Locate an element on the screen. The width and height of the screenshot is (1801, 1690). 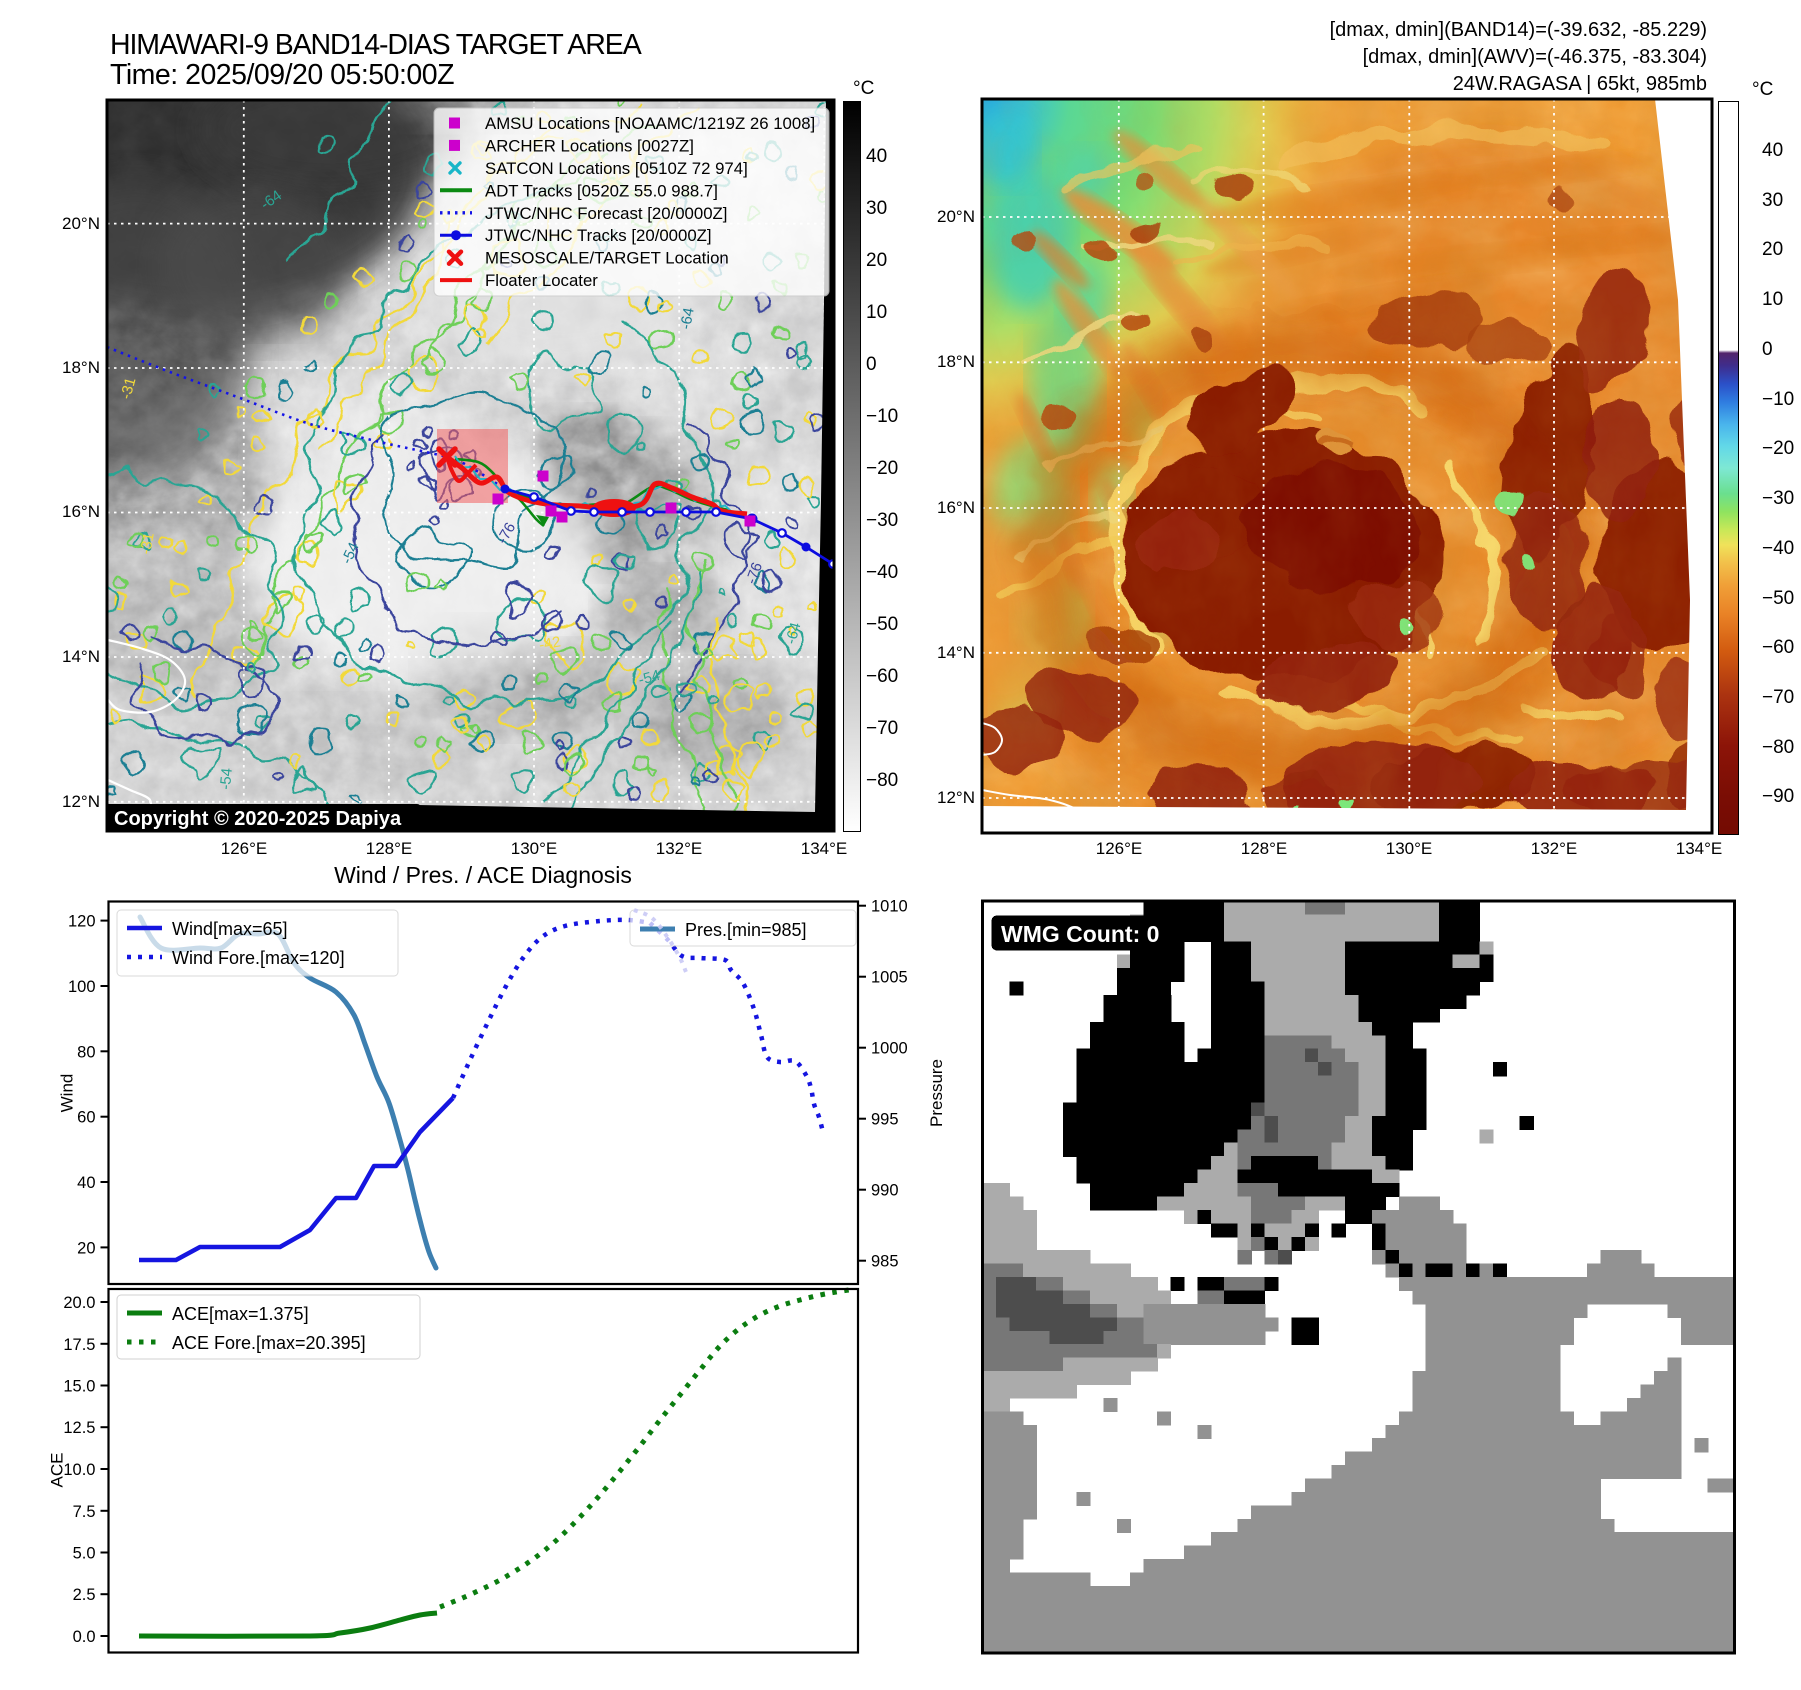
svg-text: 80 is located at coordinates (86, 1052).